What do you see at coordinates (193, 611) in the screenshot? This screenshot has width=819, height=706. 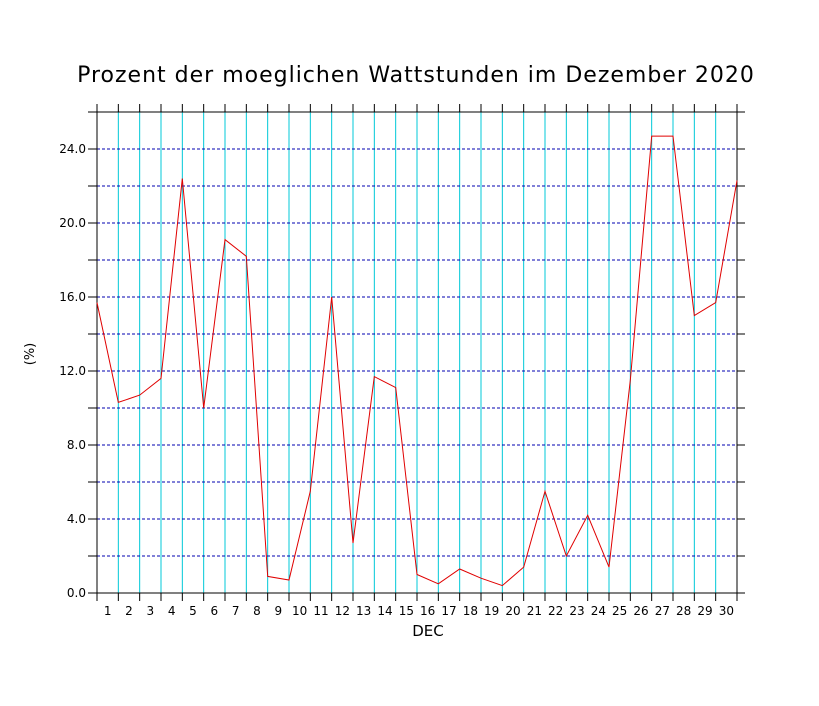 I see `x-tick-label: 5` at bounding box center [193, 611].